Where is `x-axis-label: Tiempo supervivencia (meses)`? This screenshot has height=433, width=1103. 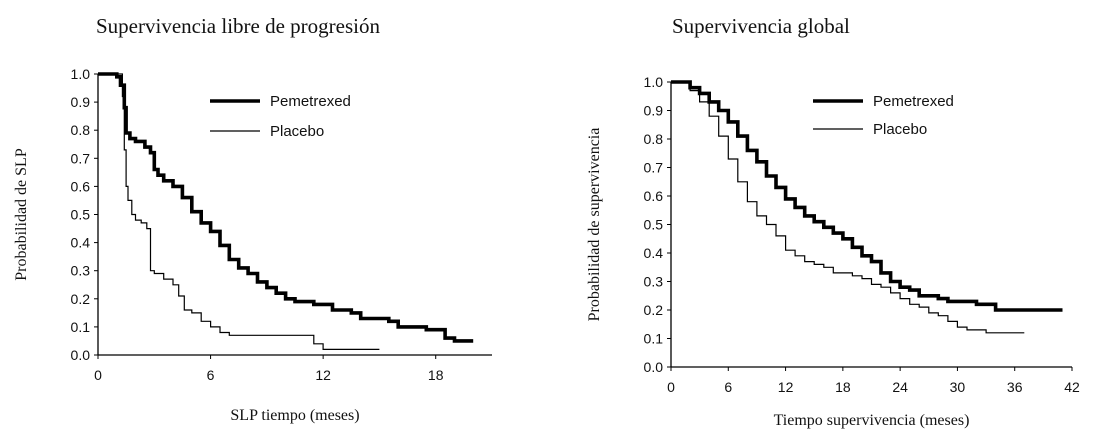
x-axis-label: Tiempo supervivencia (meses) is located at coordinates (872, 420).